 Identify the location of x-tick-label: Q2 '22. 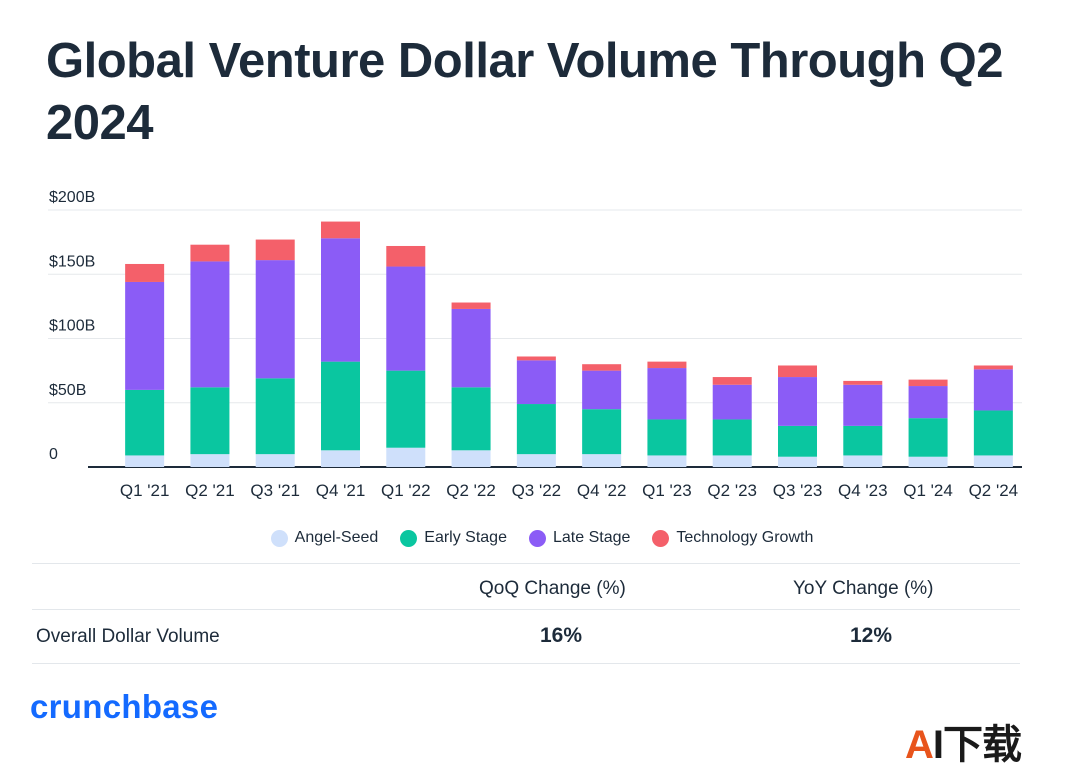
(471, 490).